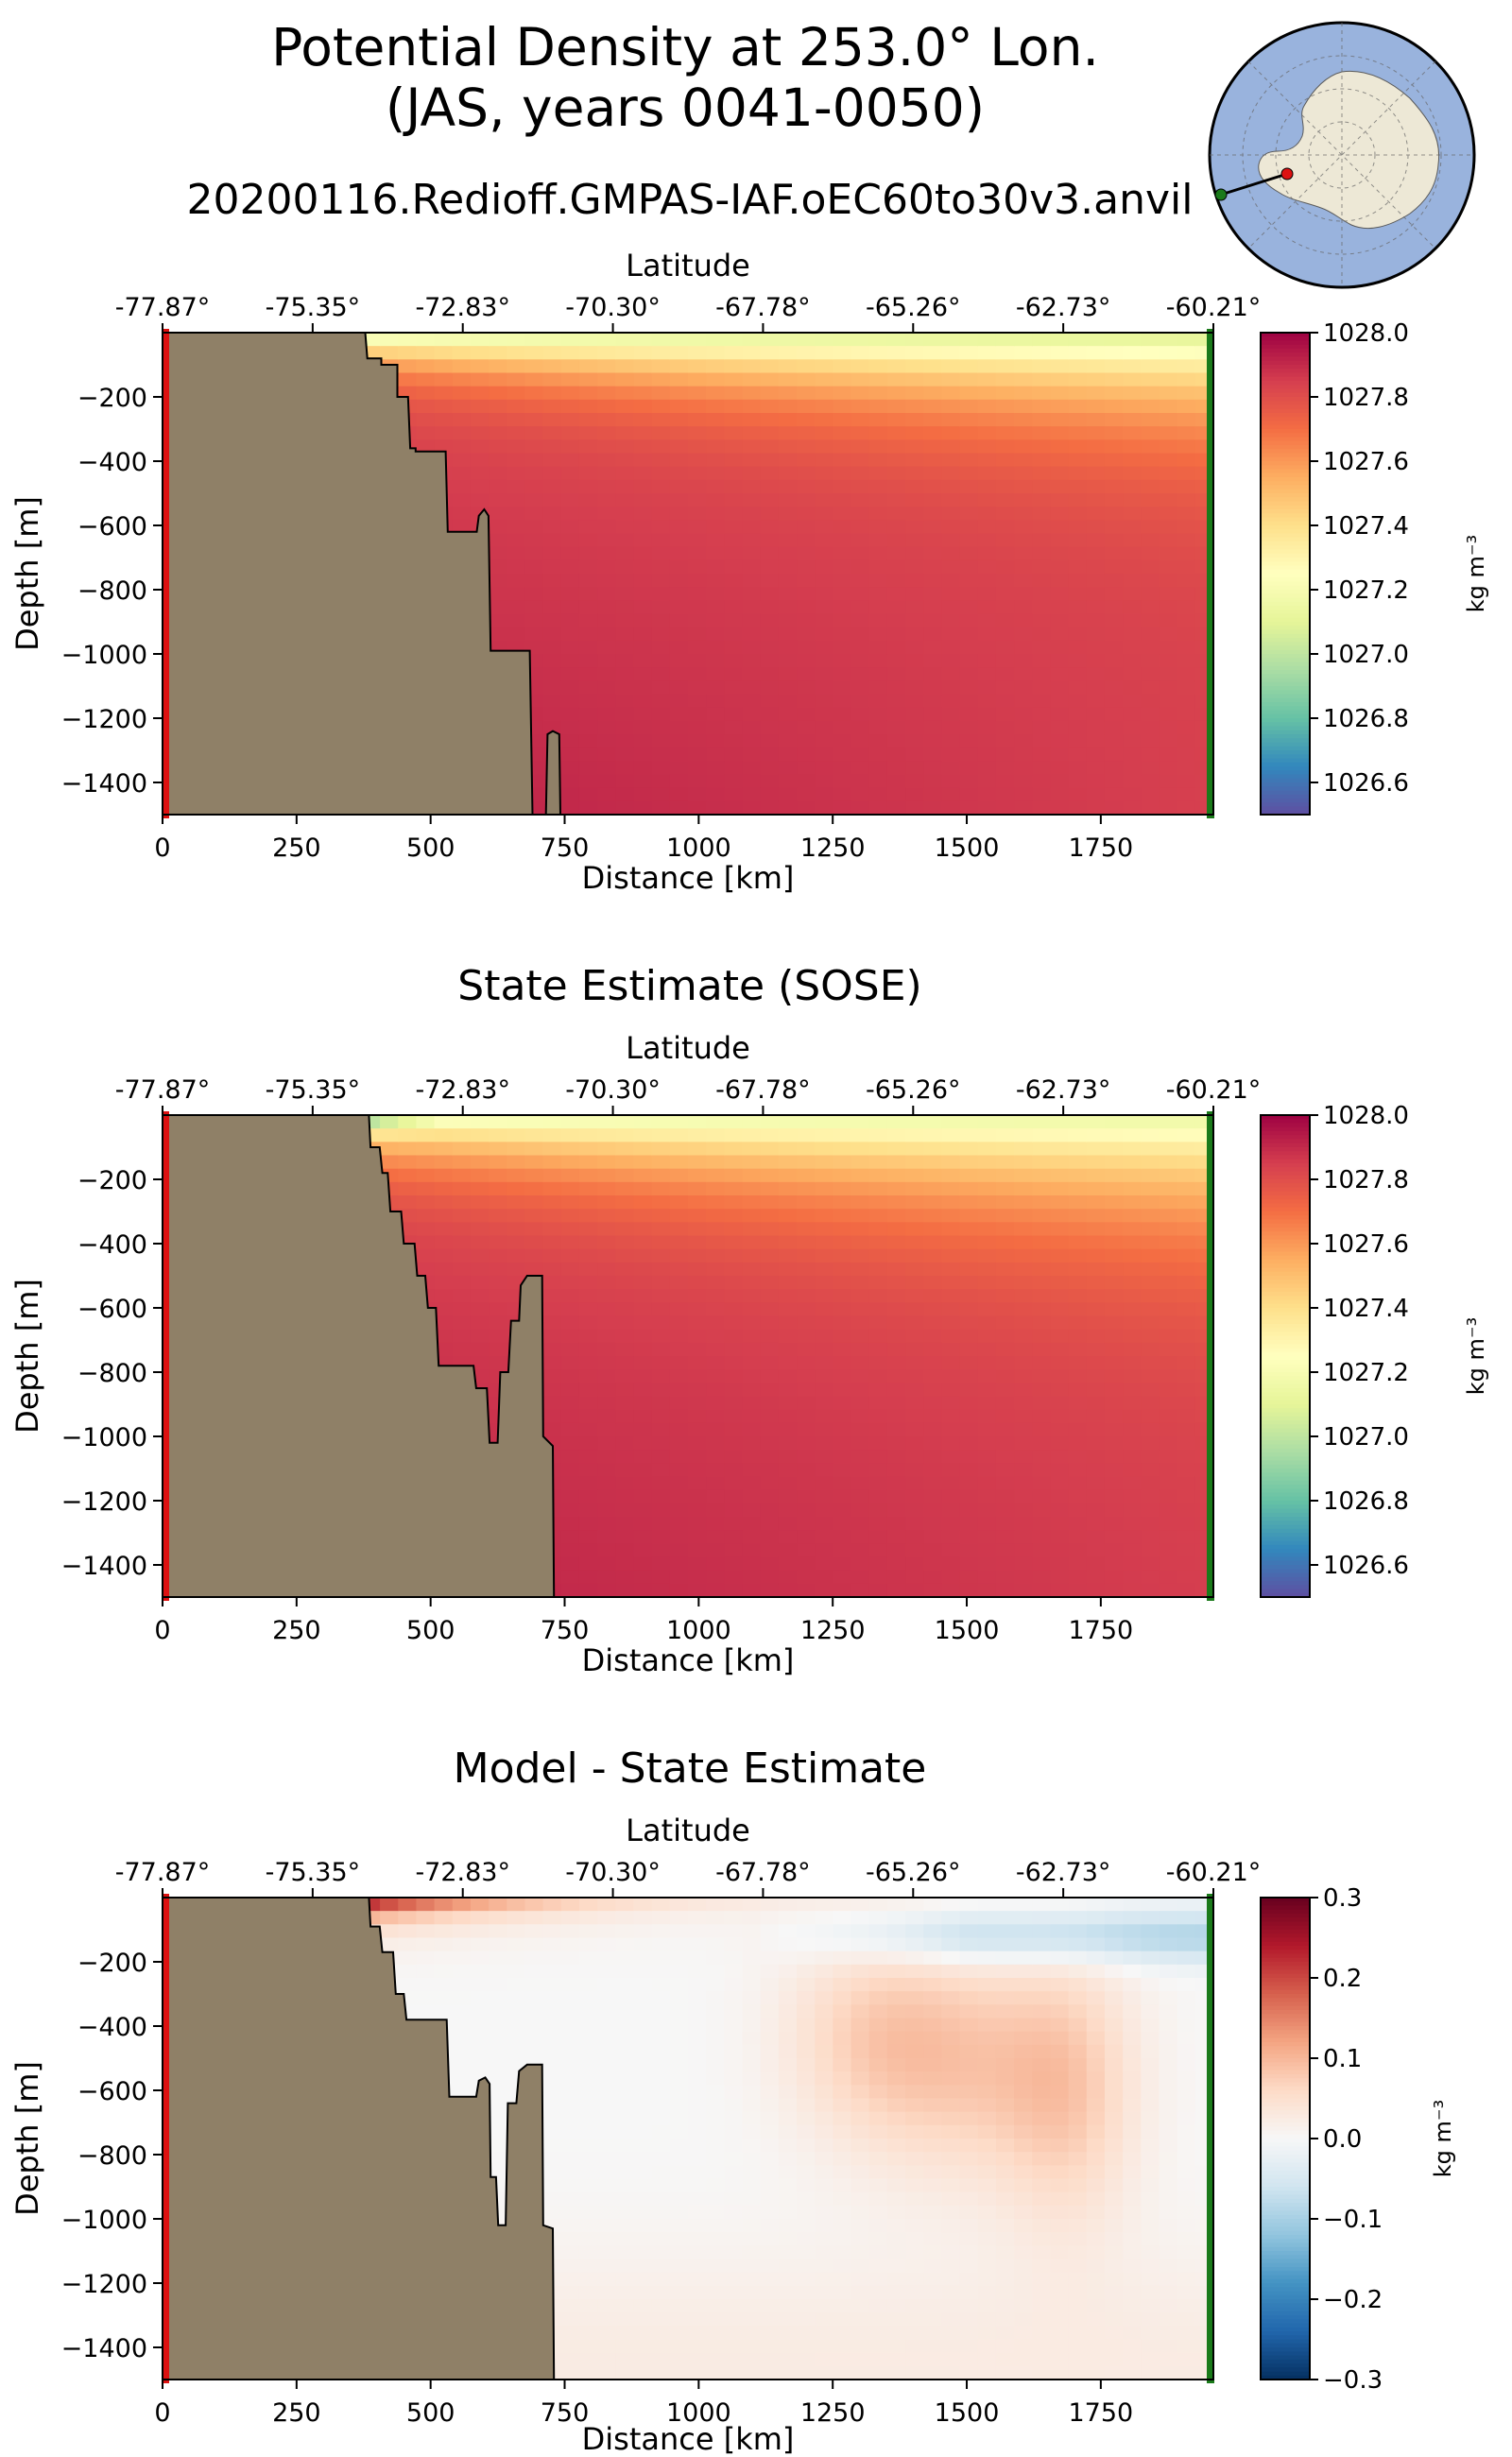  Describe the element at coordinates (162, 848) in the screenshot. I see `x-tick-label: 0` at that location.